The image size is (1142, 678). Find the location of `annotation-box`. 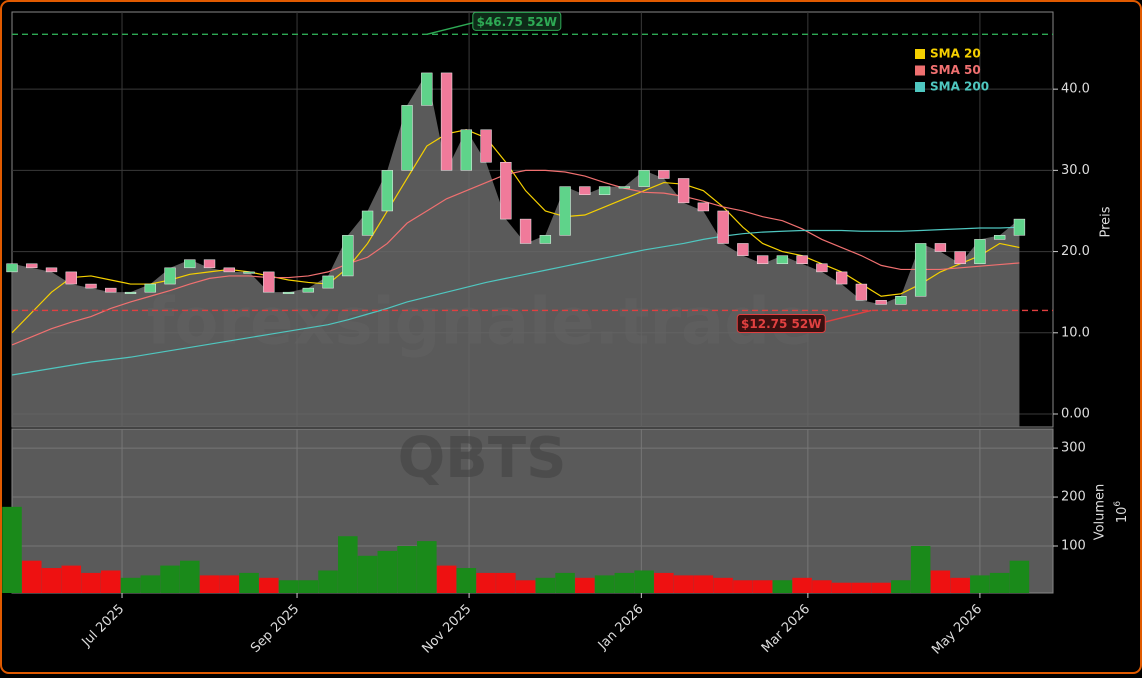

annotation-box is located at coordinates (781, 323).